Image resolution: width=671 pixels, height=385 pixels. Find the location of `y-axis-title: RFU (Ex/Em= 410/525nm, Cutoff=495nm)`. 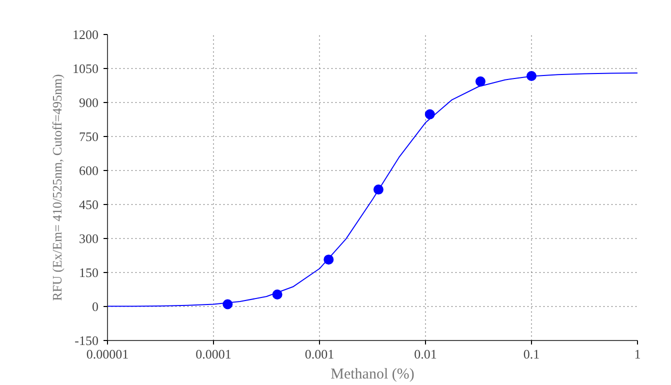

y-axis-title: RFU (Ex/Em= 410/525nm, Cutoff=495nm) is located at coordinates (57, 187).